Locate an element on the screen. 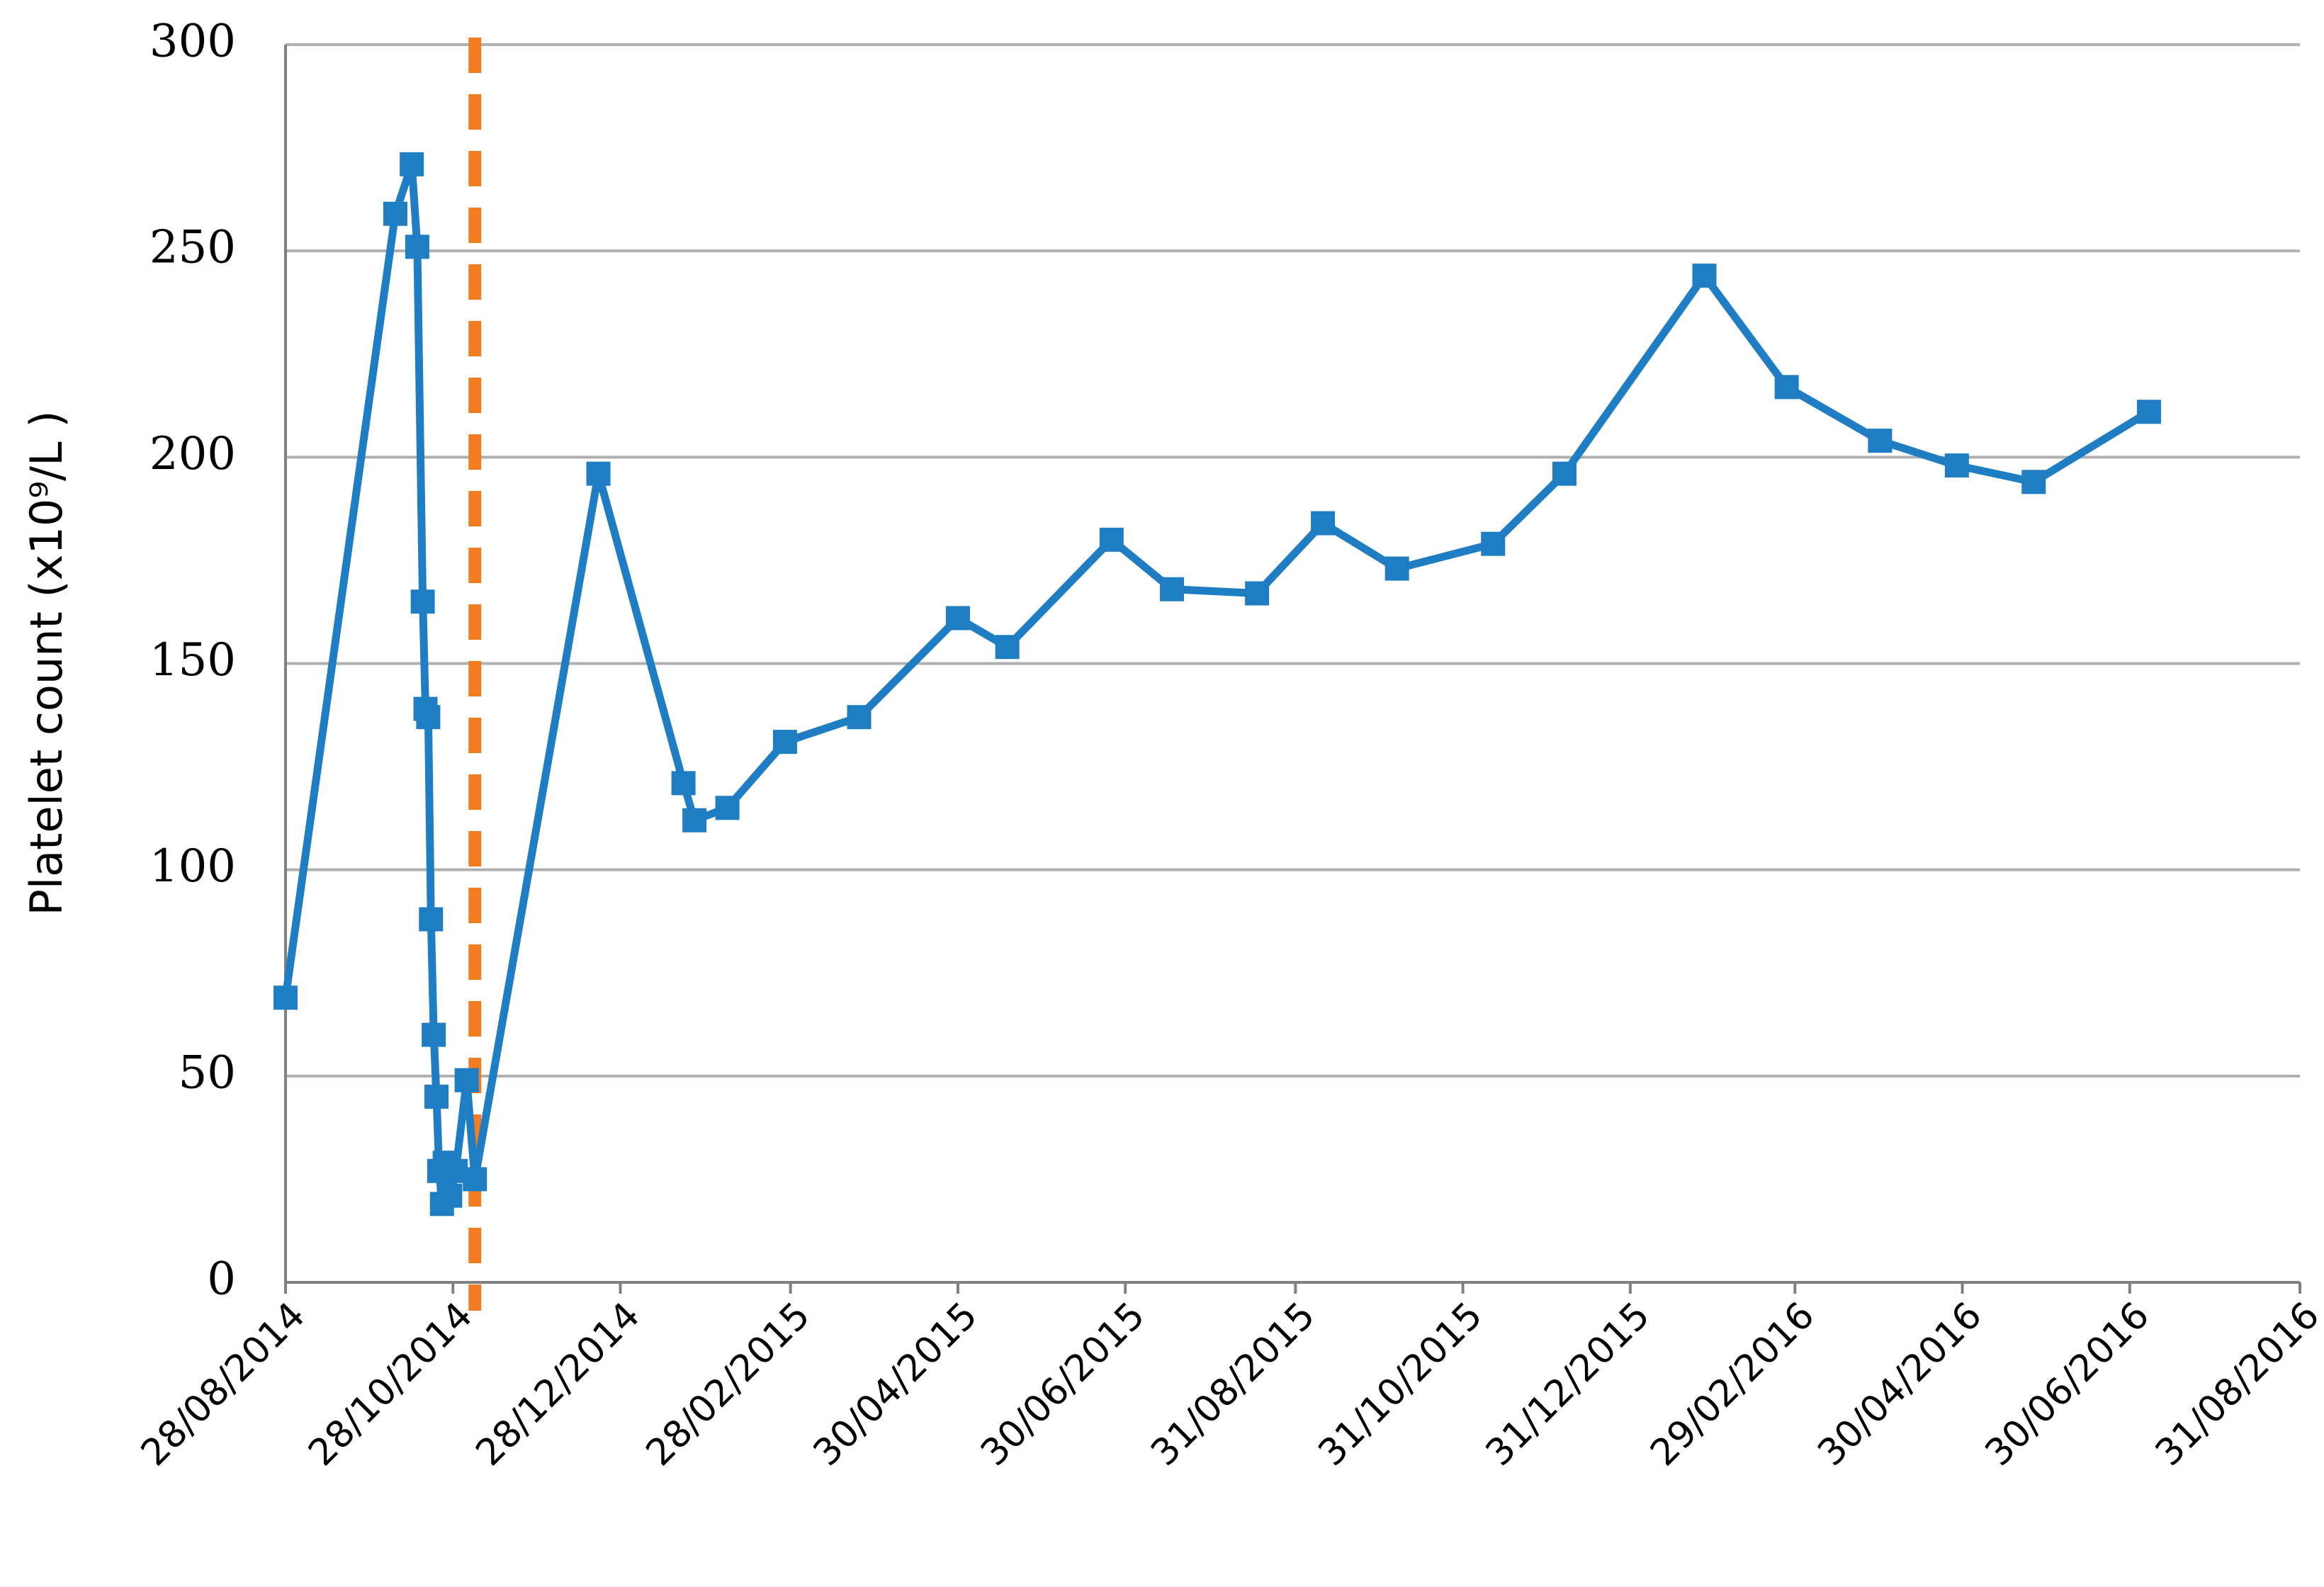 The width and height of the screenshot is (2324, 1587). y-tick-label: 150 is located at coordinates (193, 660).